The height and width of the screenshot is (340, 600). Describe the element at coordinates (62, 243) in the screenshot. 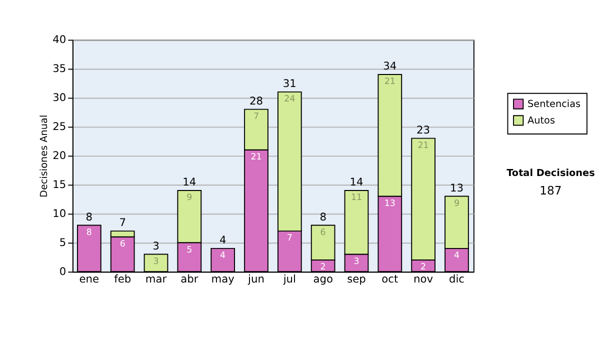

I see `y-tick-label: 5` at that location.